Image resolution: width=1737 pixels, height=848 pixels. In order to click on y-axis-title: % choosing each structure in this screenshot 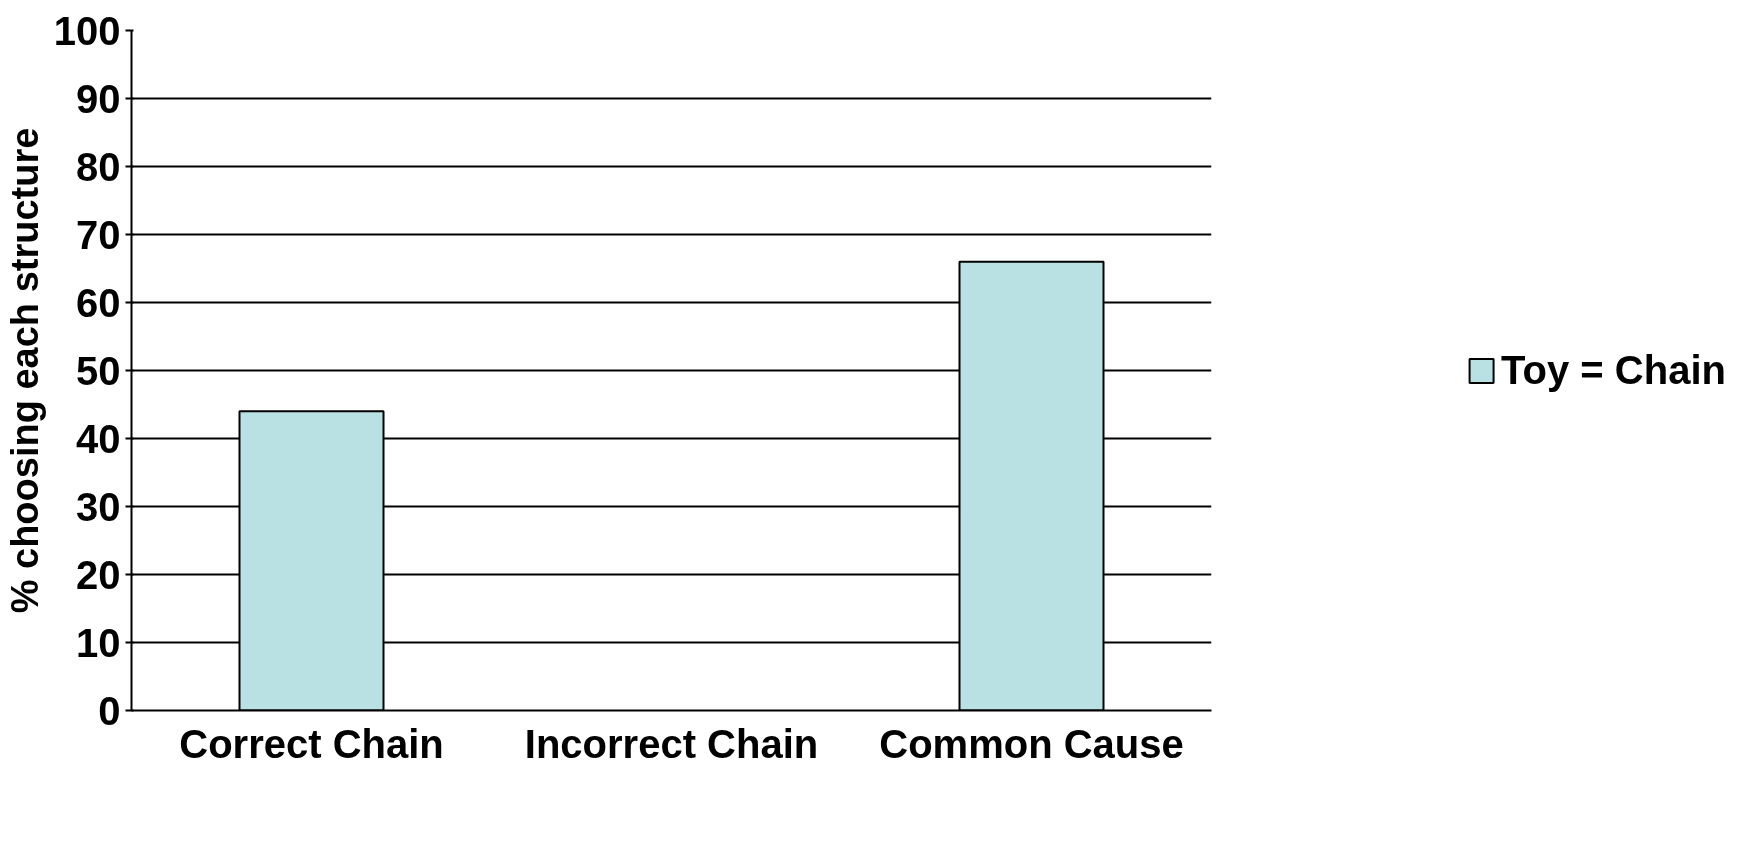, I will do `click(24, 370)`.